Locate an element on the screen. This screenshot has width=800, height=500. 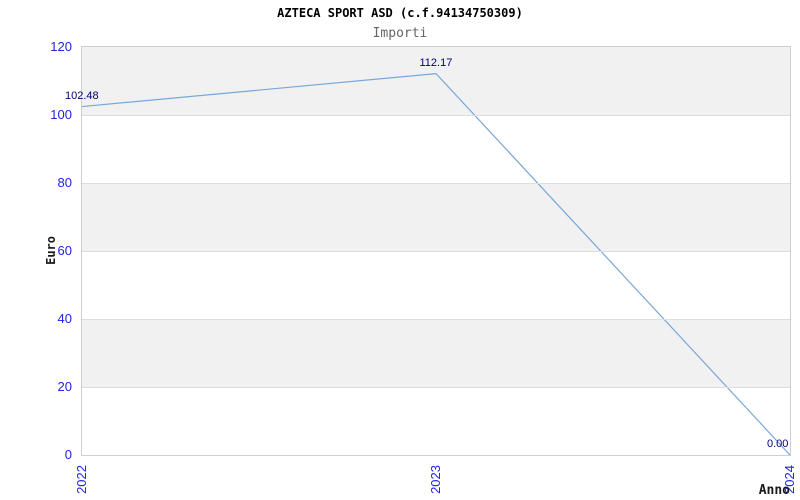
y-tick-label: 20 is located at coordinates (64, 386).